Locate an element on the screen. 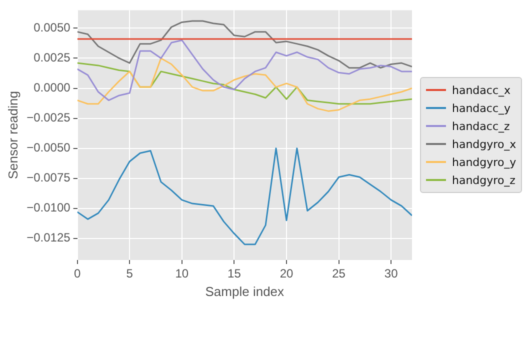 Image resolution: width=530 pixels, height=340 pixels. y-axis-title: Sensor reading is located at coordinates (12, 135).